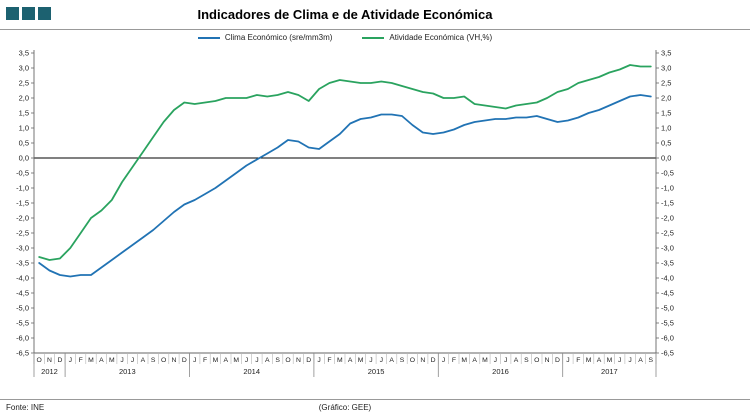 The height and width of the screenshot is (418, 750). What do you see at coordinates (22, 323) in the screenshot?
I see `y-tick-label: -5,5` at bounding box center [22, 323].